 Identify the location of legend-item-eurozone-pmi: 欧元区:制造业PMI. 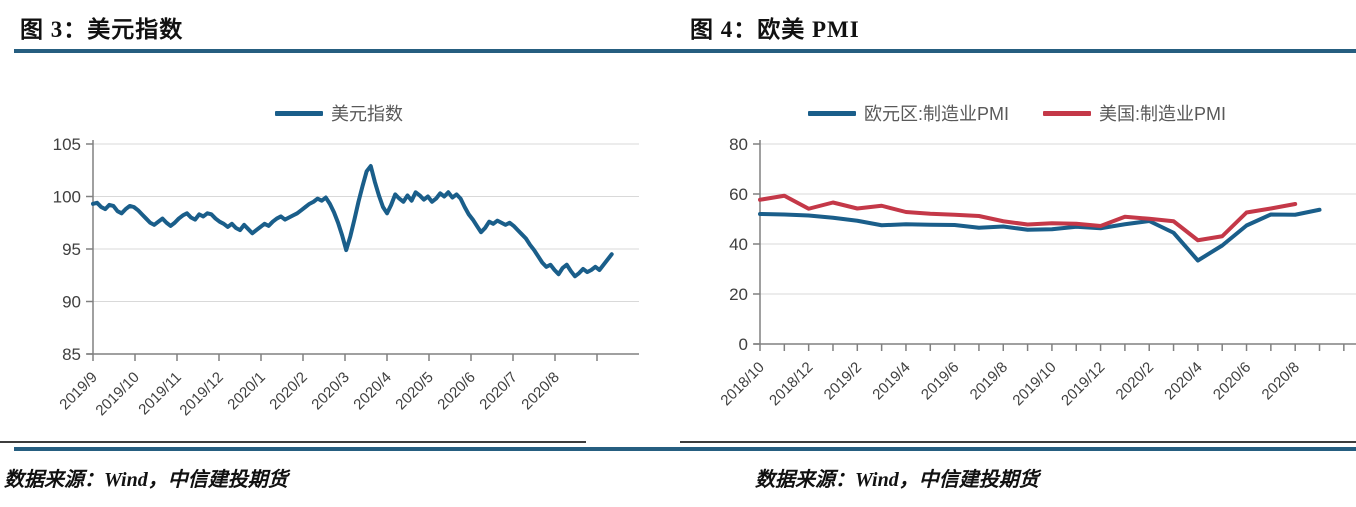
(908, 113).